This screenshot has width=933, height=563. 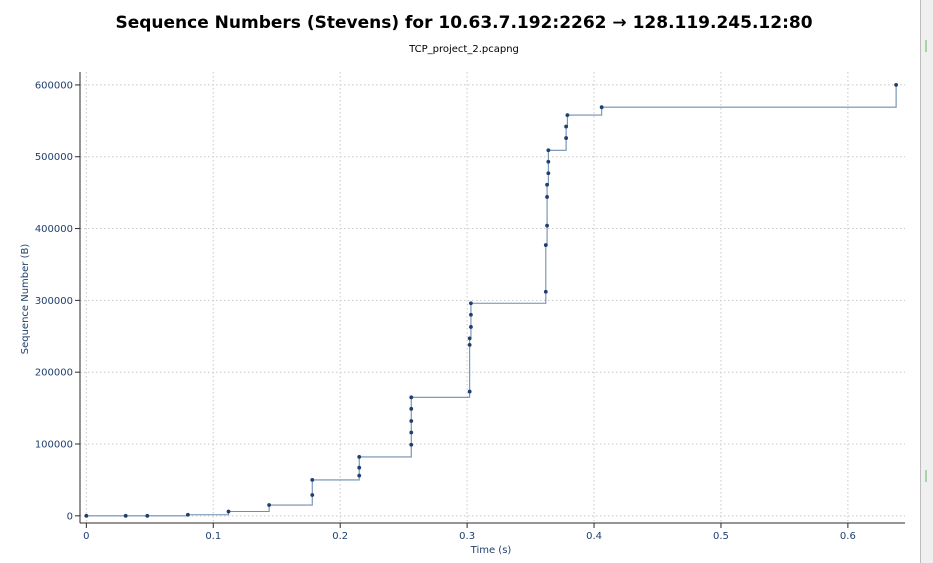 I want to click on x-tick-label: 0.5, so click(x=721, y=536).